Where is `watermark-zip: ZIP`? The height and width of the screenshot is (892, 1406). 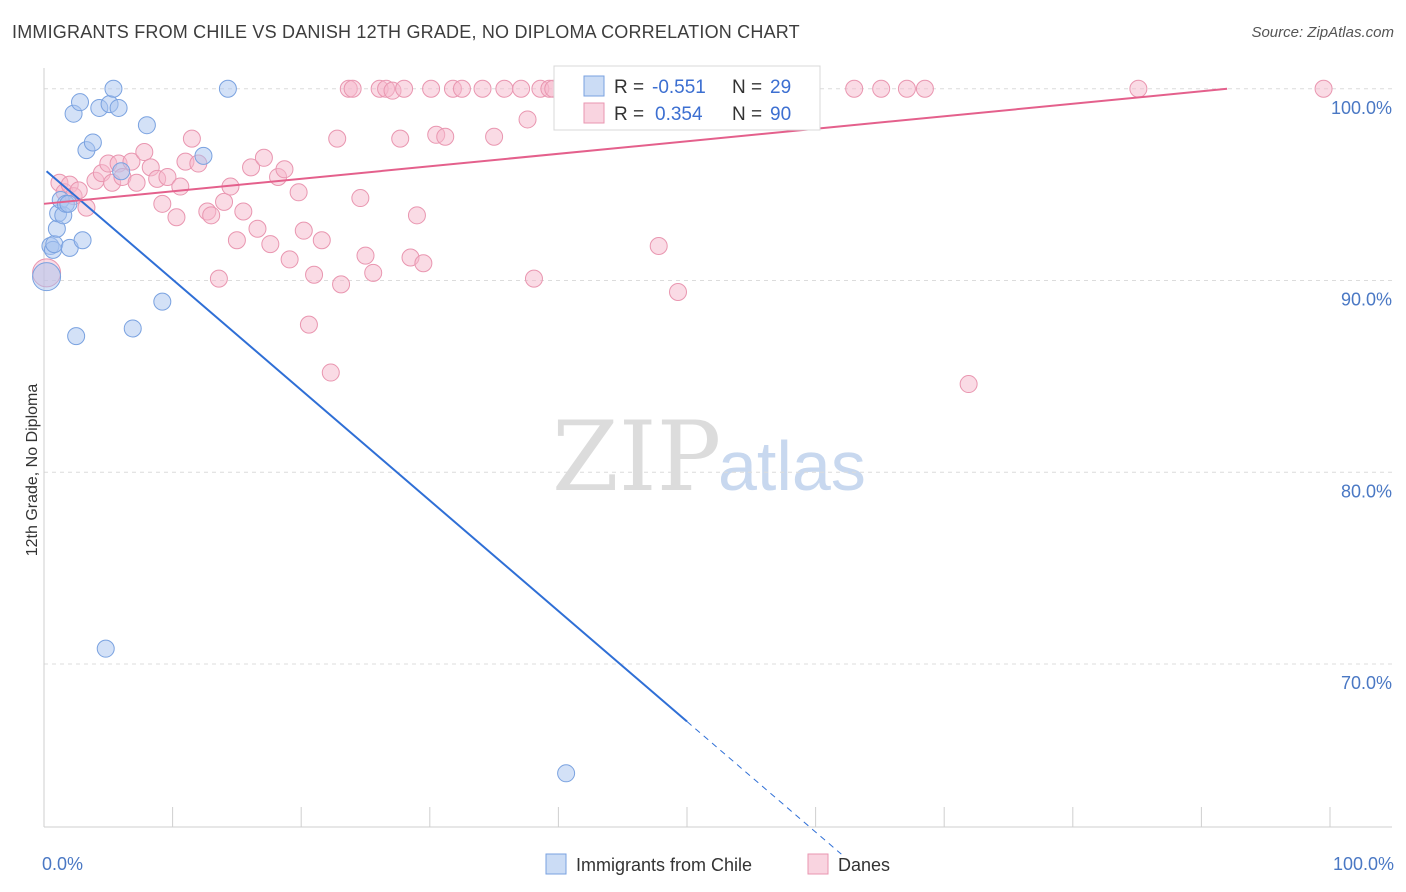
watermark-zip: ZIP is located at coordinates (636, 457).